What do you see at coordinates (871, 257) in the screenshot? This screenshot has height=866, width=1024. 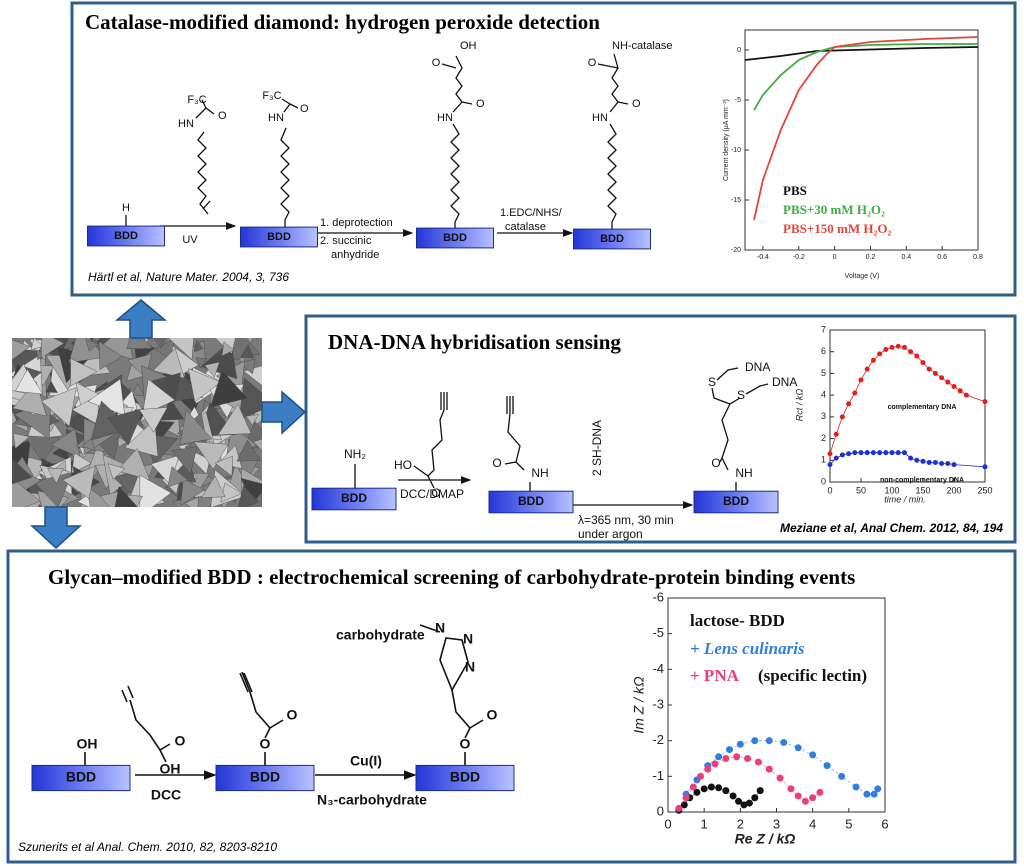 I see `x-tick-label: 0.2` at bounding box center [871, 257].